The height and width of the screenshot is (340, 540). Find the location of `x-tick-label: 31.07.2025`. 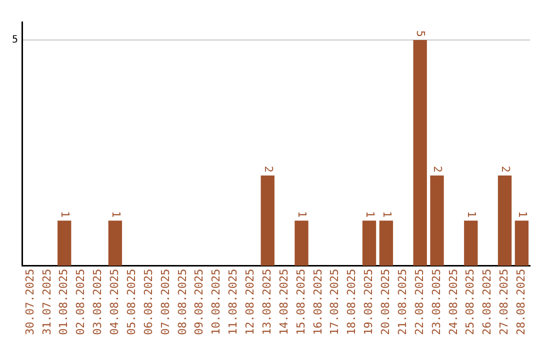

x-tick-label: 31.07.2025 is located at coordinates (47, 302).